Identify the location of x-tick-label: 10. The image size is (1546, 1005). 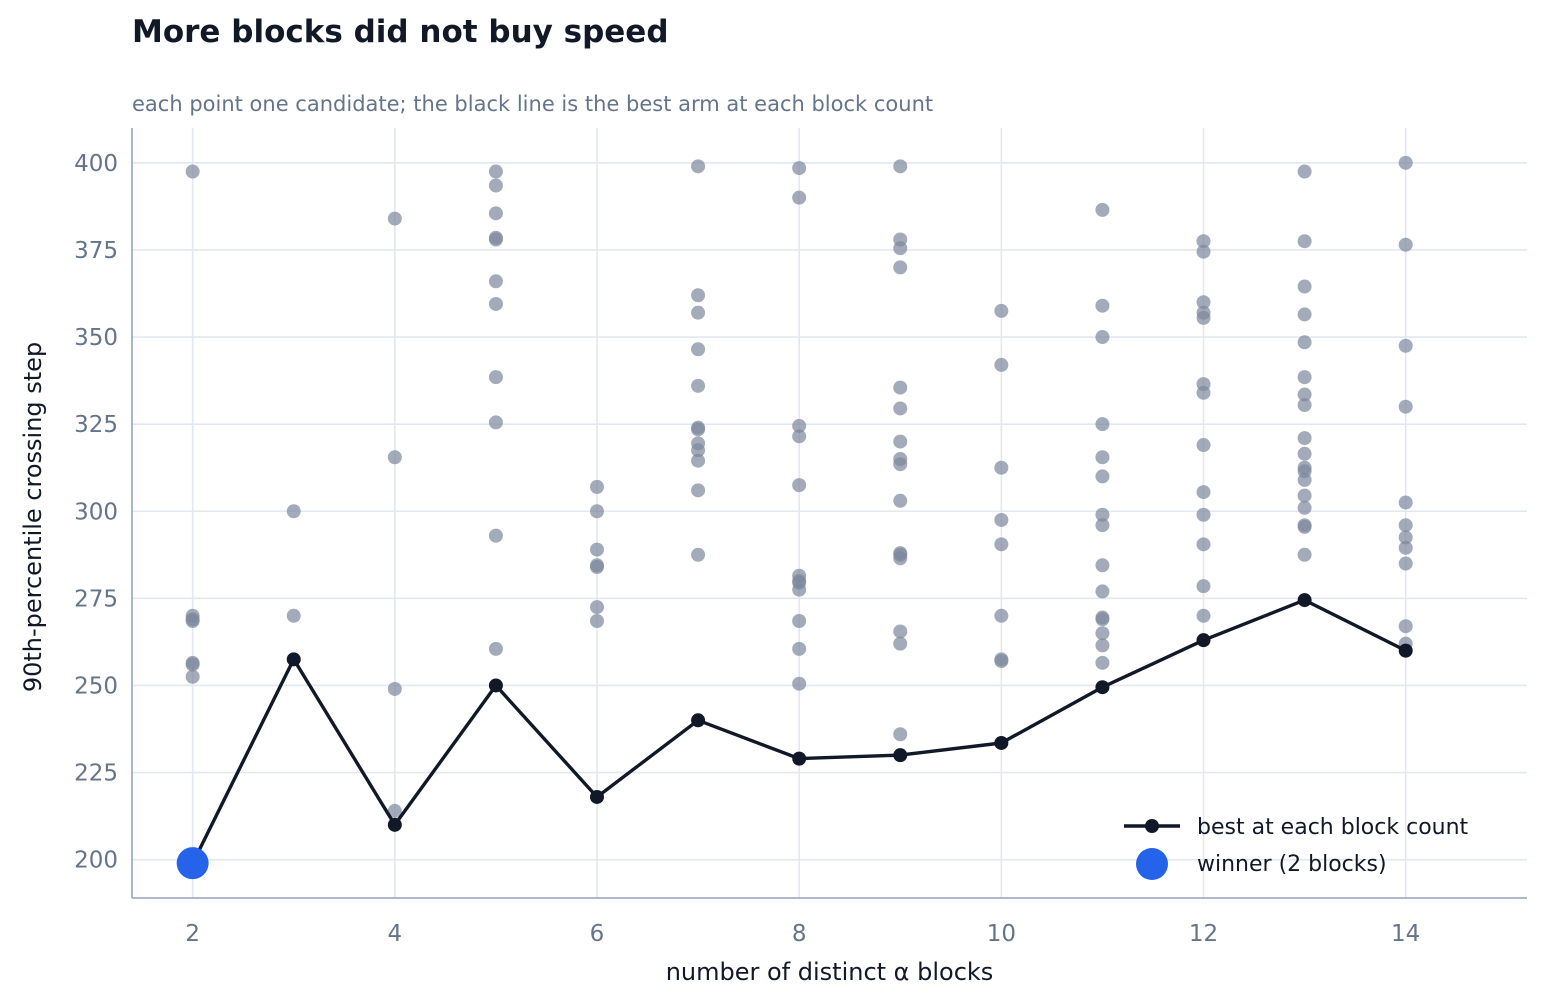
(1001, 934).